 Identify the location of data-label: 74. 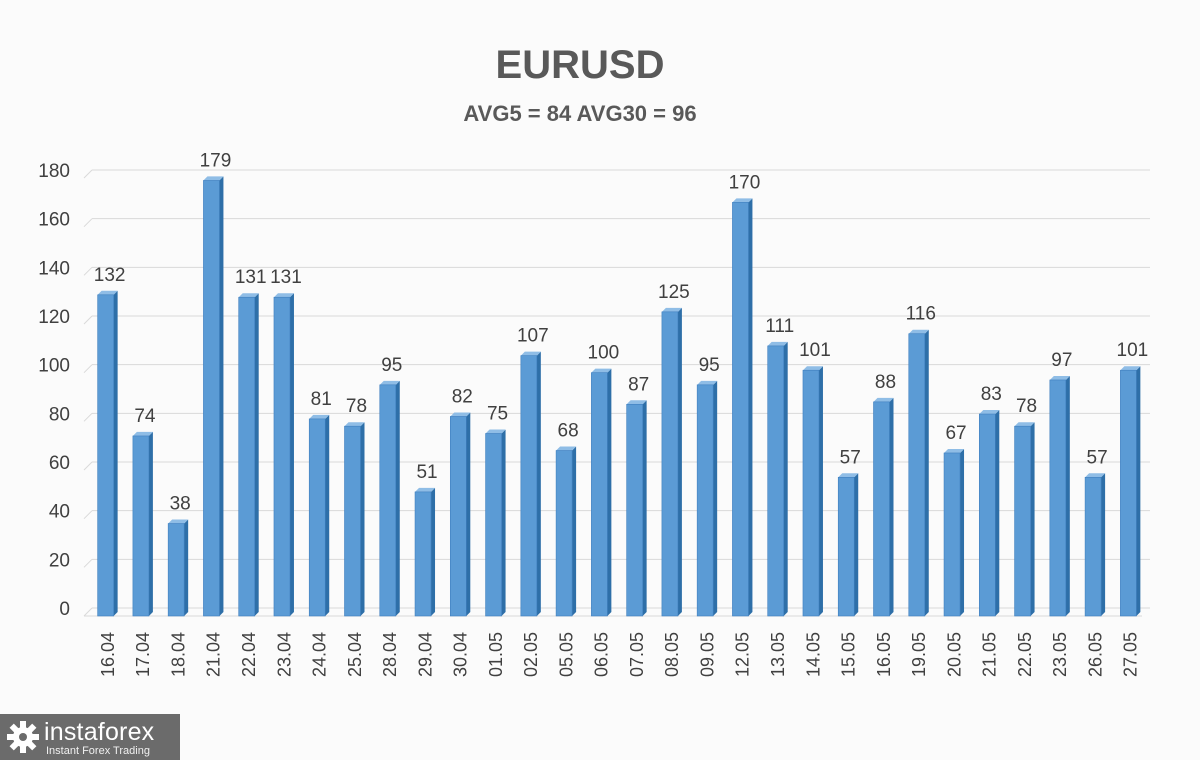
(145, 416).